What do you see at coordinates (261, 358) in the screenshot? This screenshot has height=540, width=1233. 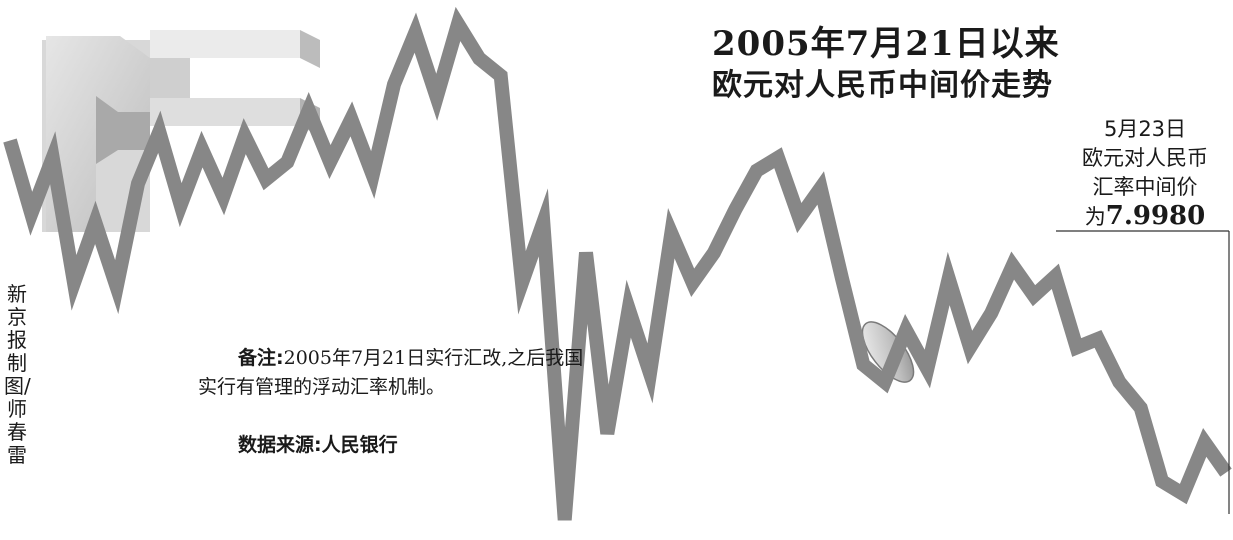 I see `note-label: 备注:` at bounding box center [261, 358].